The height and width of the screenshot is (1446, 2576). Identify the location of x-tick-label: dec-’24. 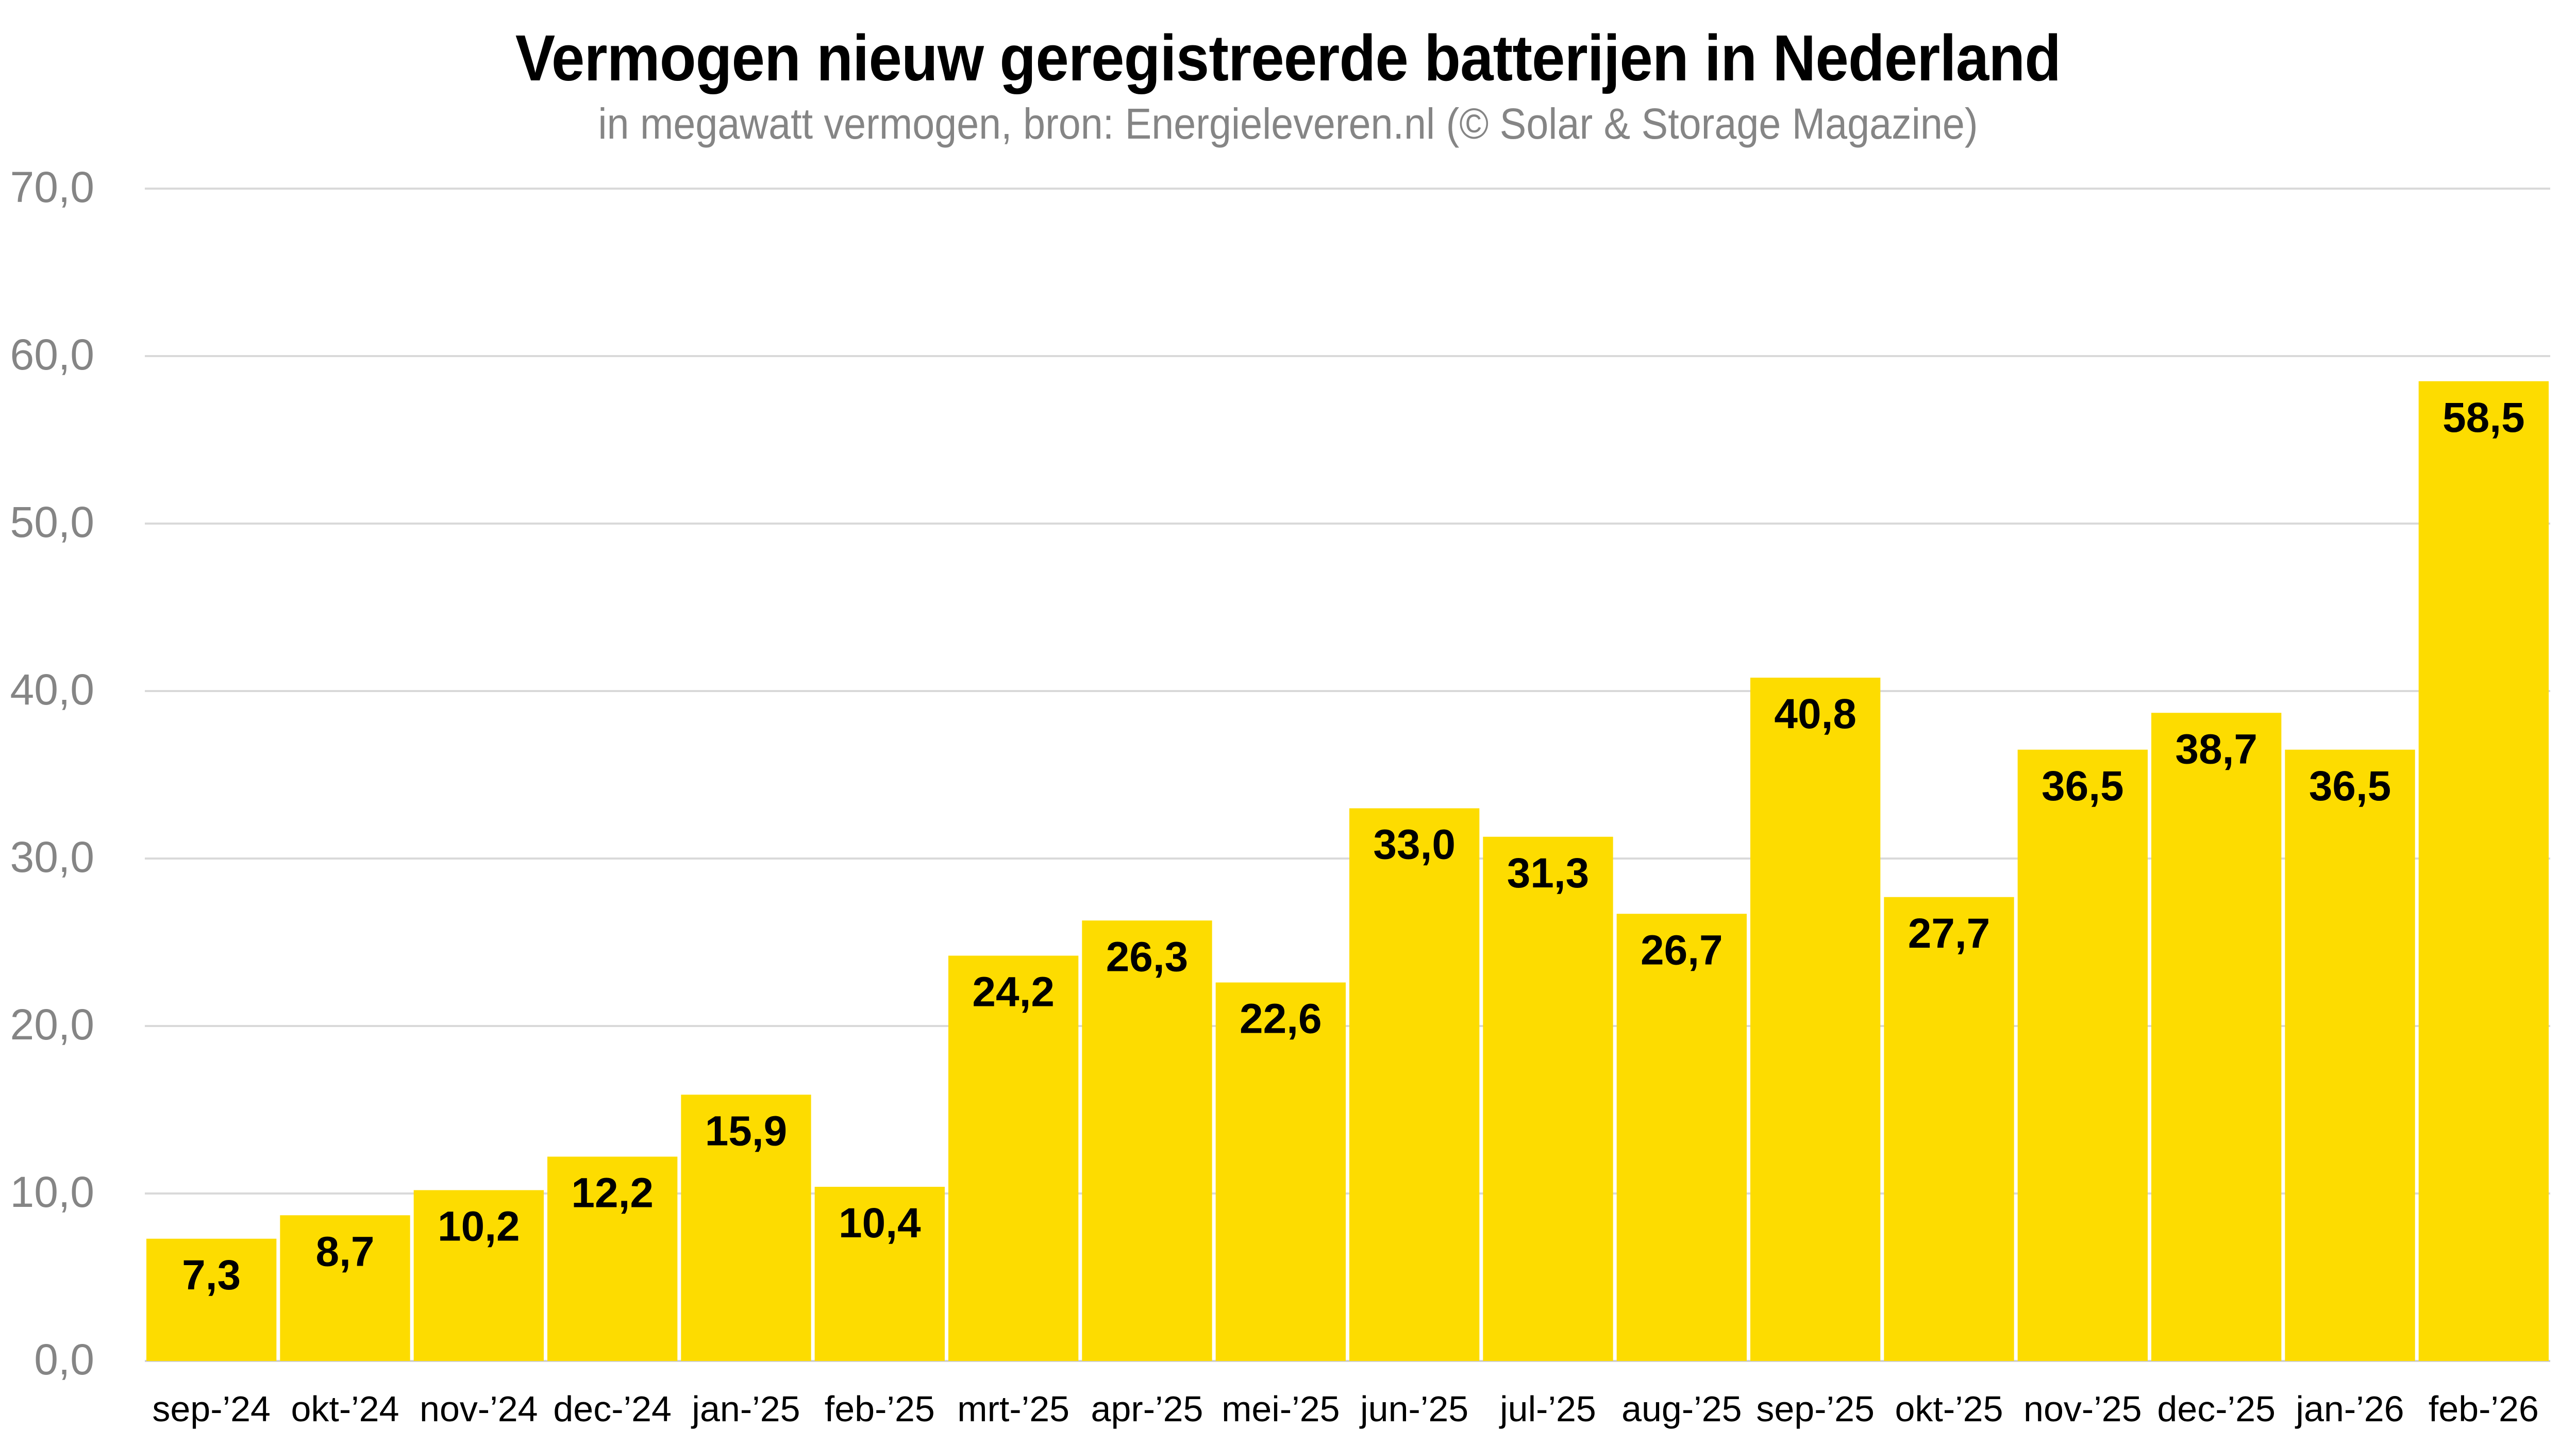
(612, 1409).